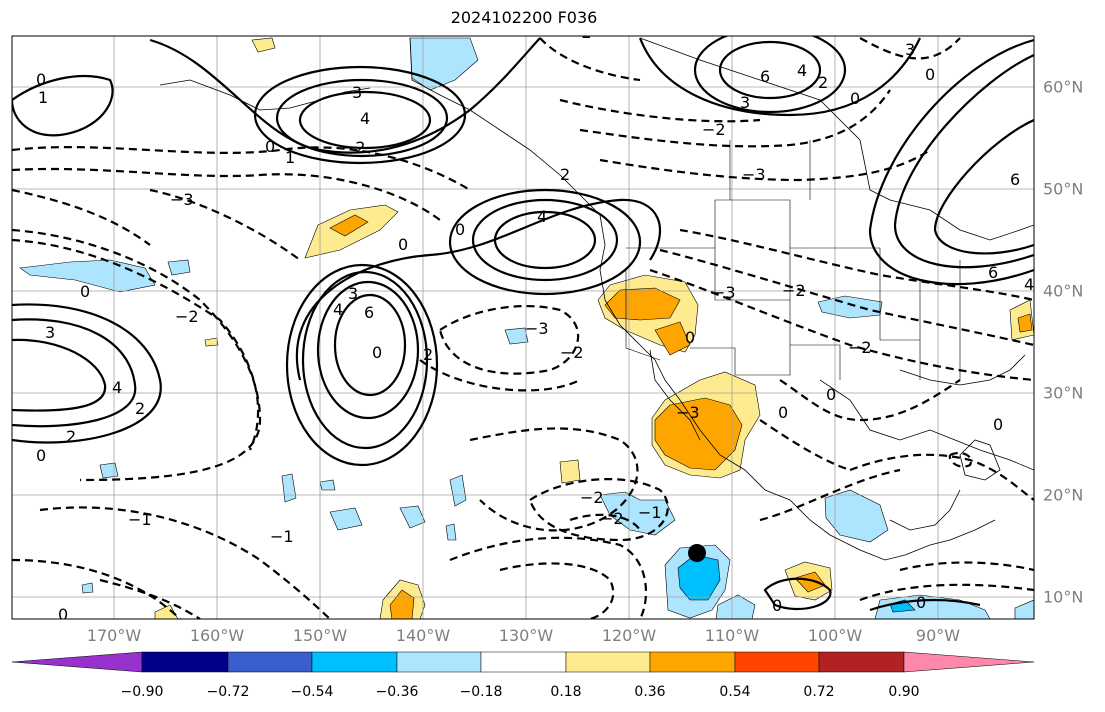 This screenshot has height=712, width=1105. Describe the element at coordinates (444, 64) in the screenshot. I see `shade-blue-alaska` at that location.